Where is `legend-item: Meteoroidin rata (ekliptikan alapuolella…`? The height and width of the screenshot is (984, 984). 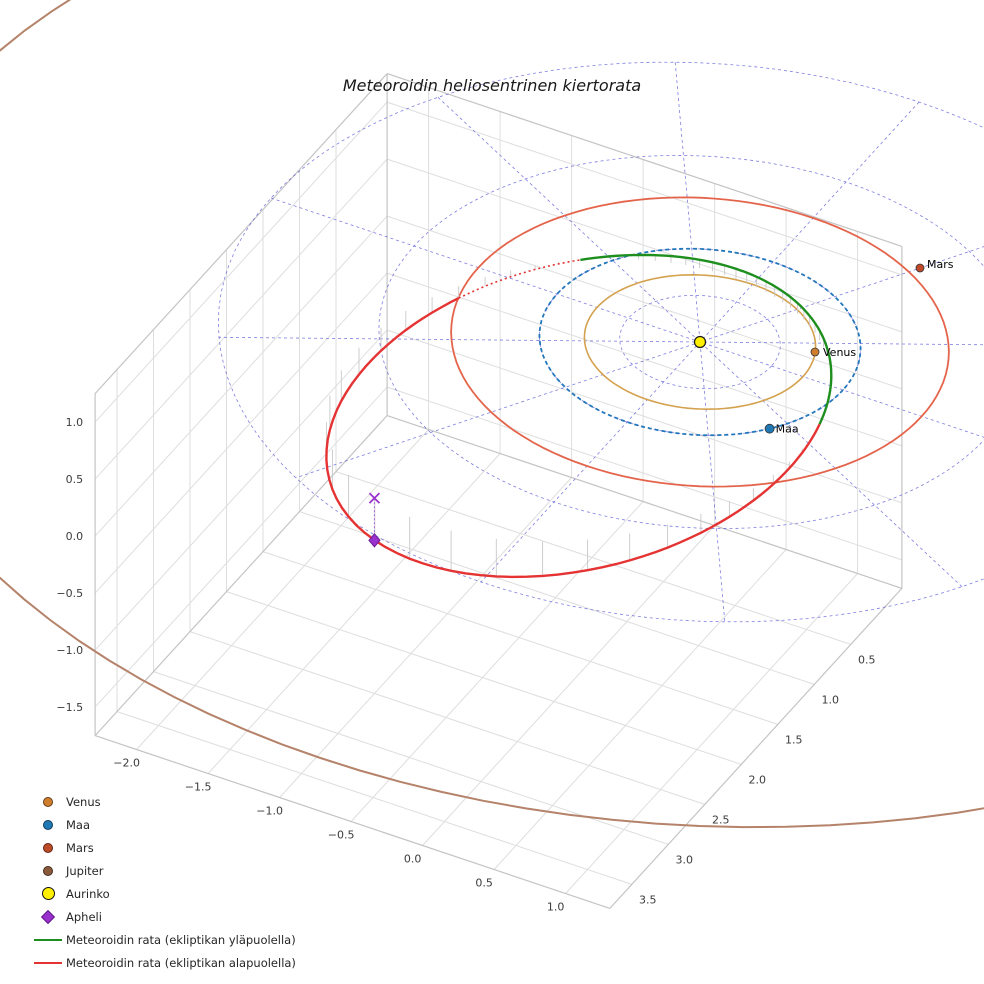 legend-item: Meteoroidin rata (ekliptikan alapuolella… is located at coordinates (163, 962).